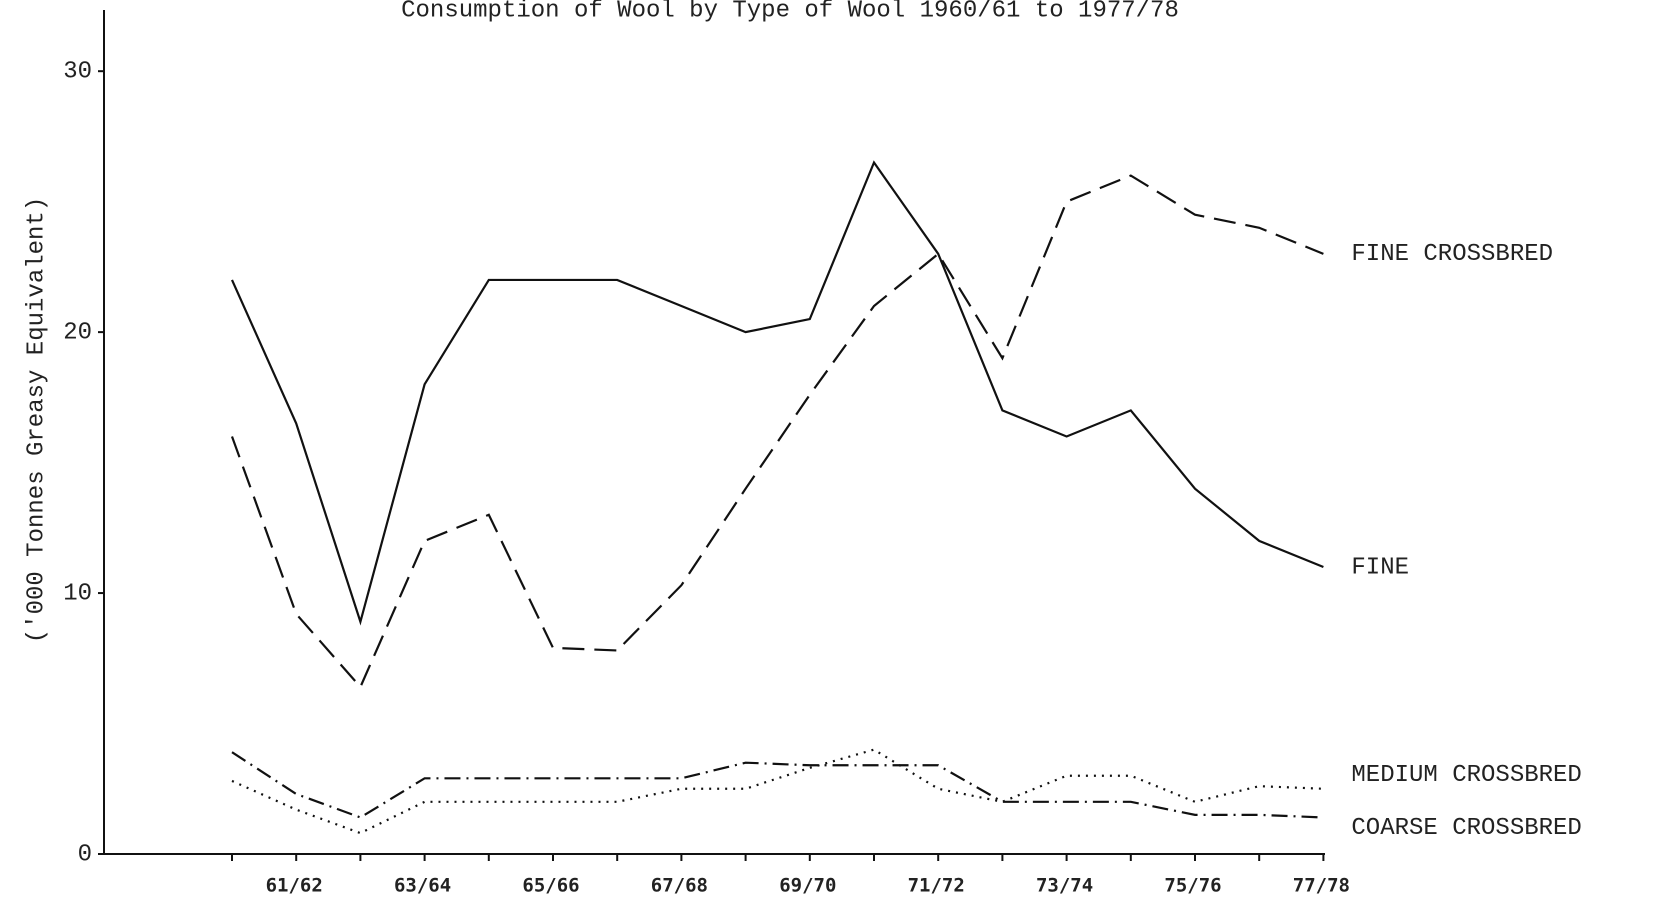  I want to click on y-tick-label: 20, so click(77, 332).